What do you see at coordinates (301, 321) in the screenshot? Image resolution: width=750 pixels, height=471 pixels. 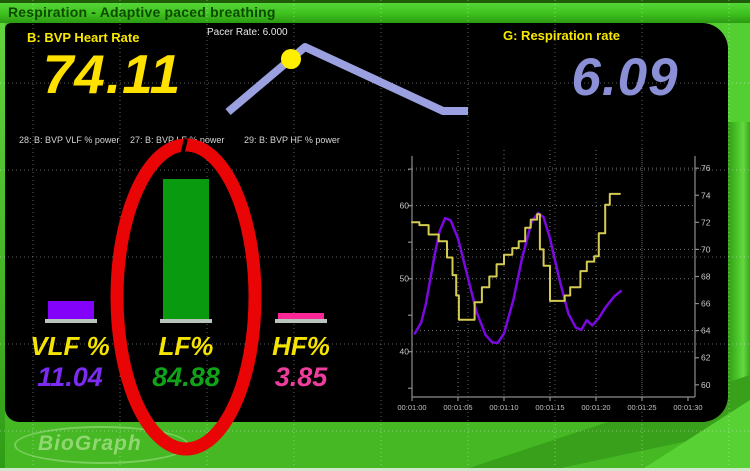 I see `hf-bar-base` at bounding box center [301, 321].